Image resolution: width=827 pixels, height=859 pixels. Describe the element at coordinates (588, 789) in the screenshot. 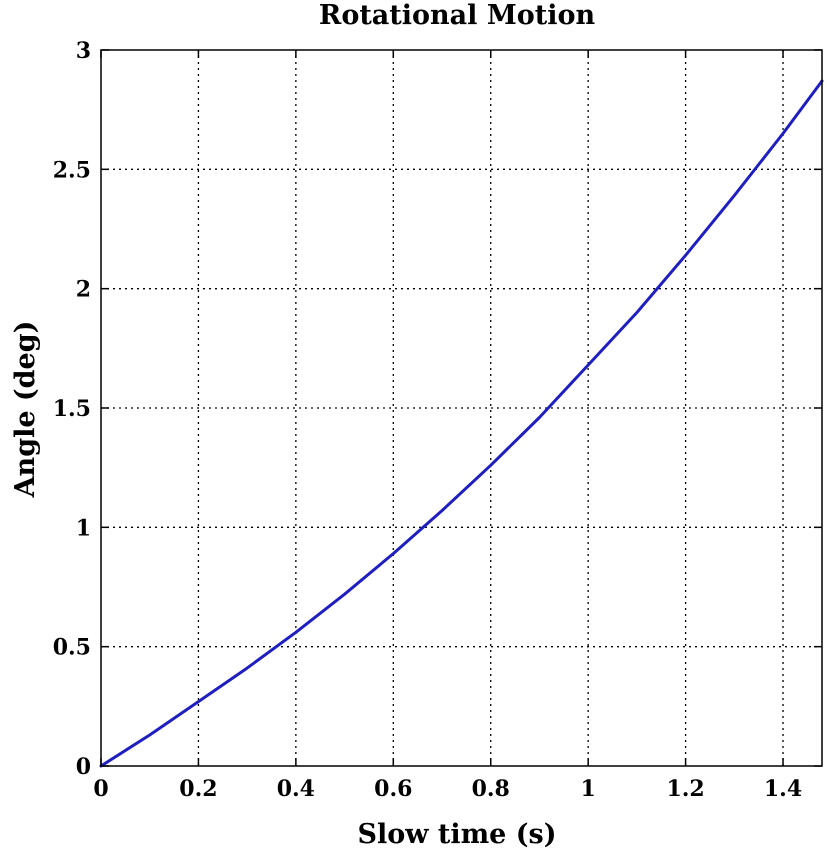

I see `x-tick-label: 1` at that location.